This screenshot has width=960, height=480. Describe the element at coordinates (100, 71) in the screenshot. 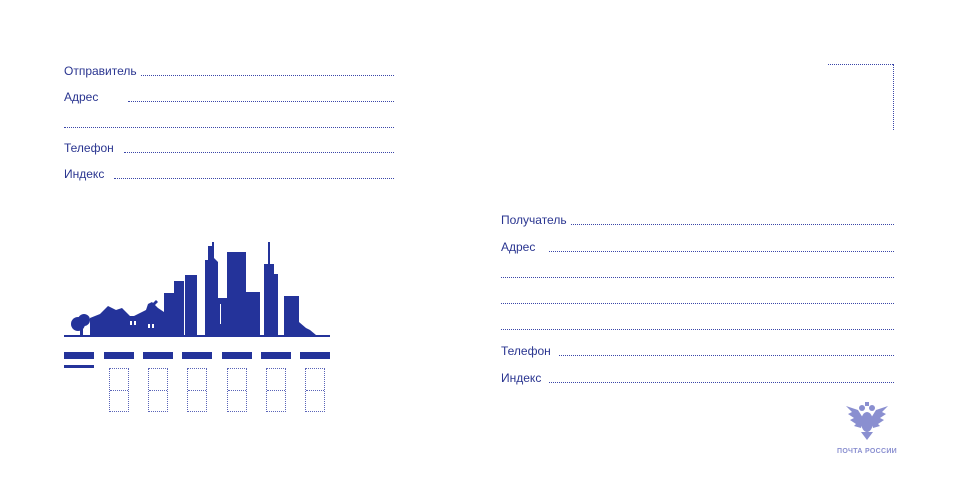

I see `field-label: Отправитель` at that location.